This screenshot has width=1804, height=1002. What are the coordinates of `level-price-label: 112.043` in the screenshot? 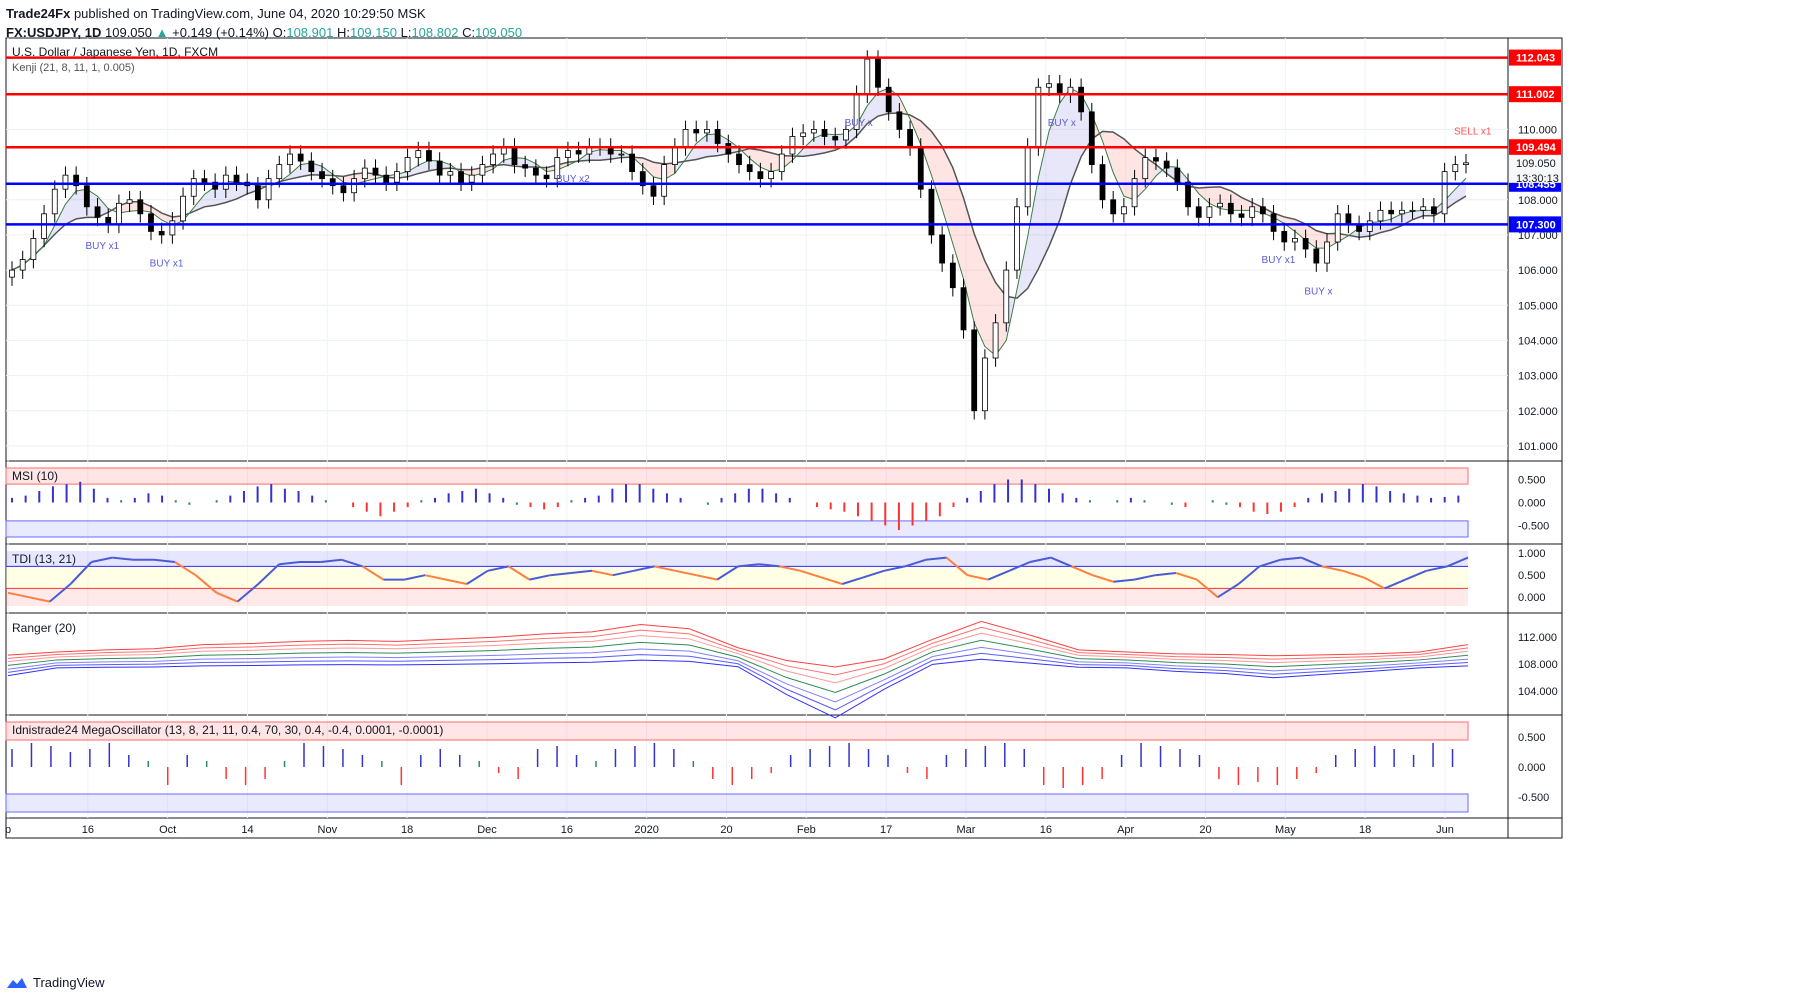 It's located at (1535, 59).